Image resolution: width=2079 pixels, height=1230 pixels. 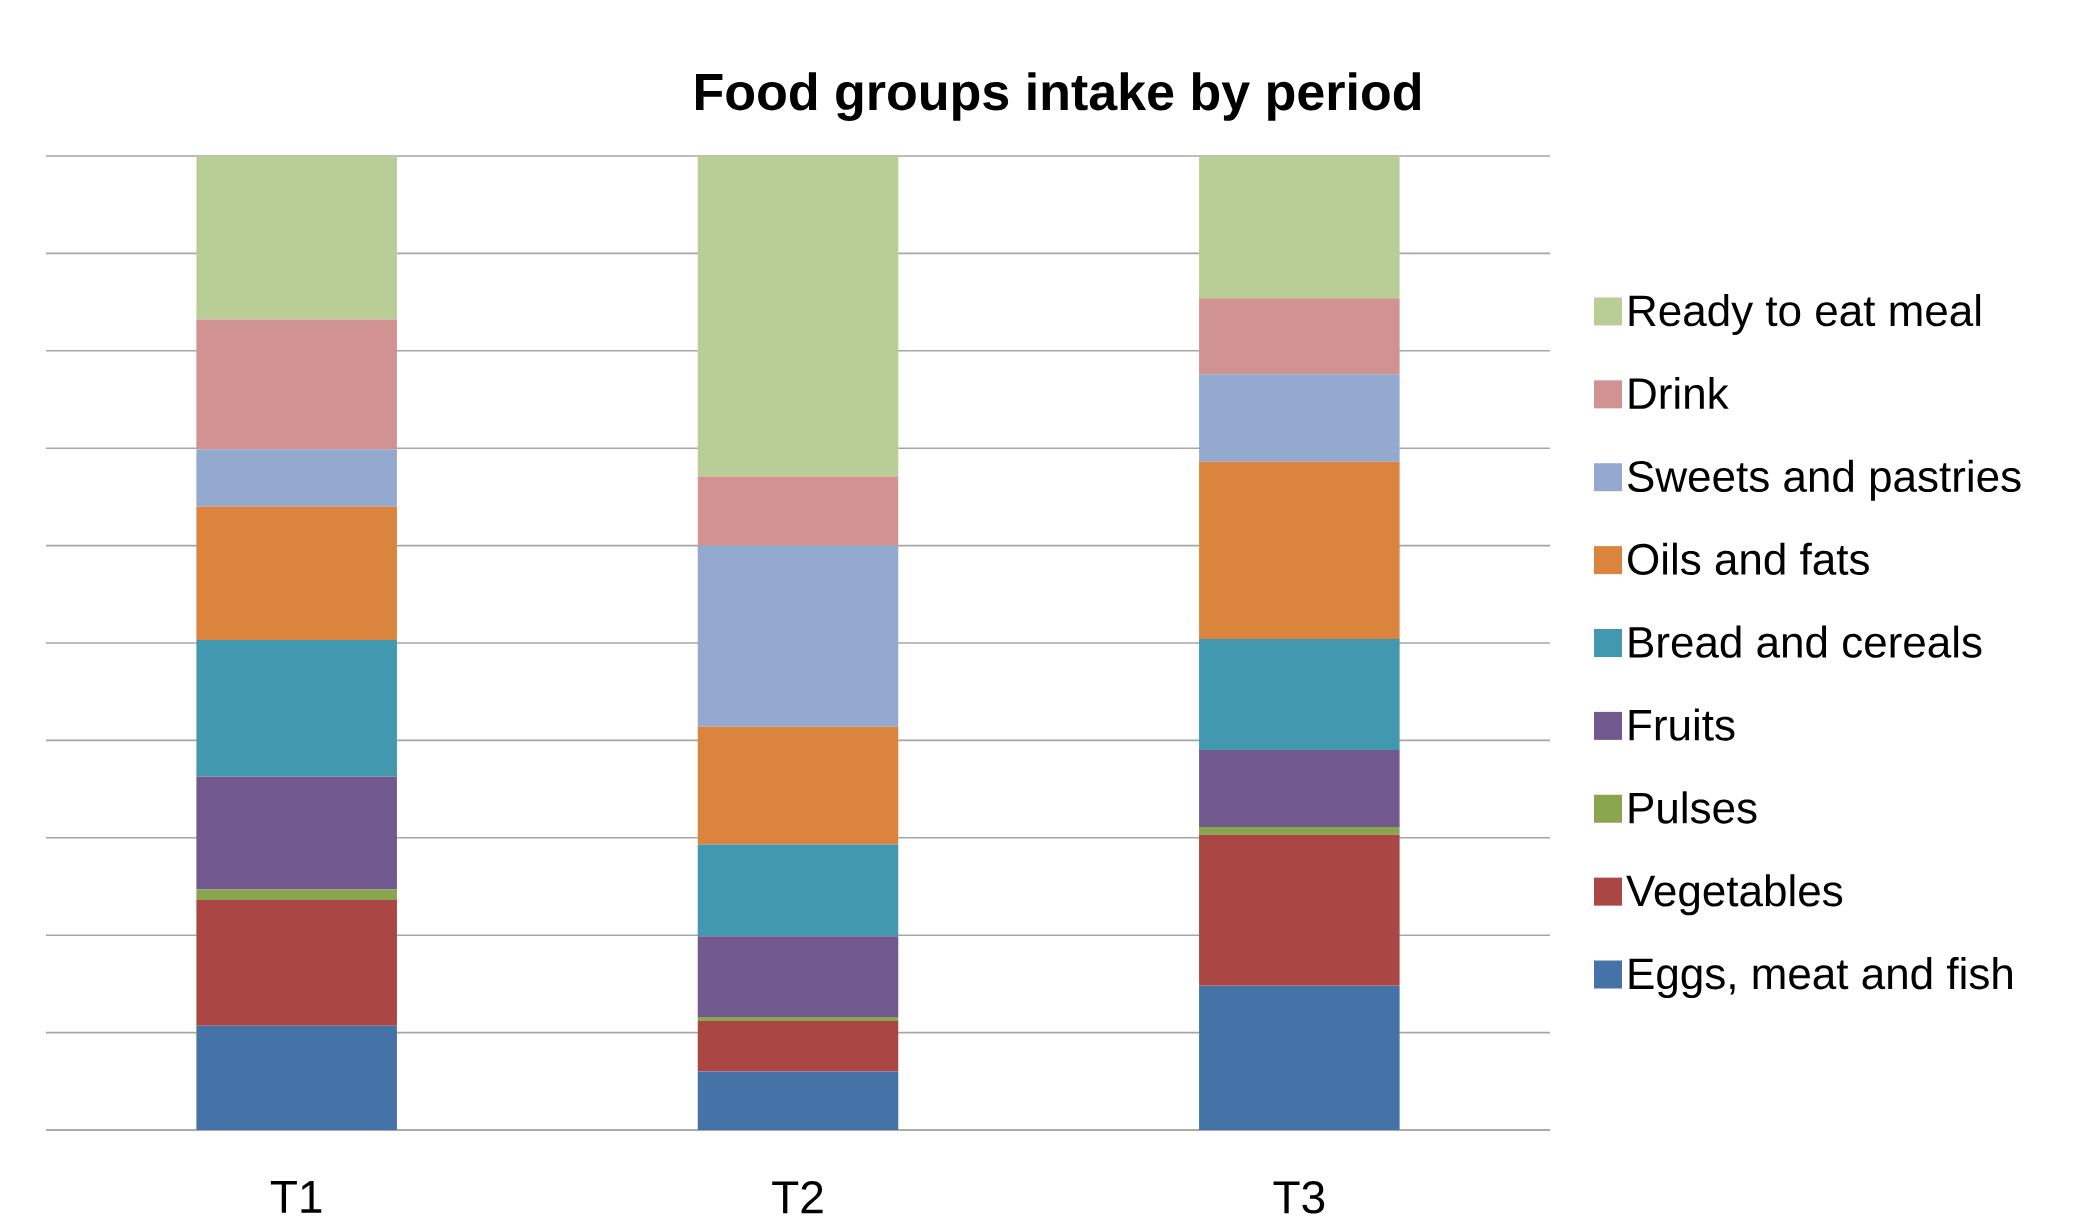 I want to click on x-tick-label: T1, so click(x=296, y=1197).